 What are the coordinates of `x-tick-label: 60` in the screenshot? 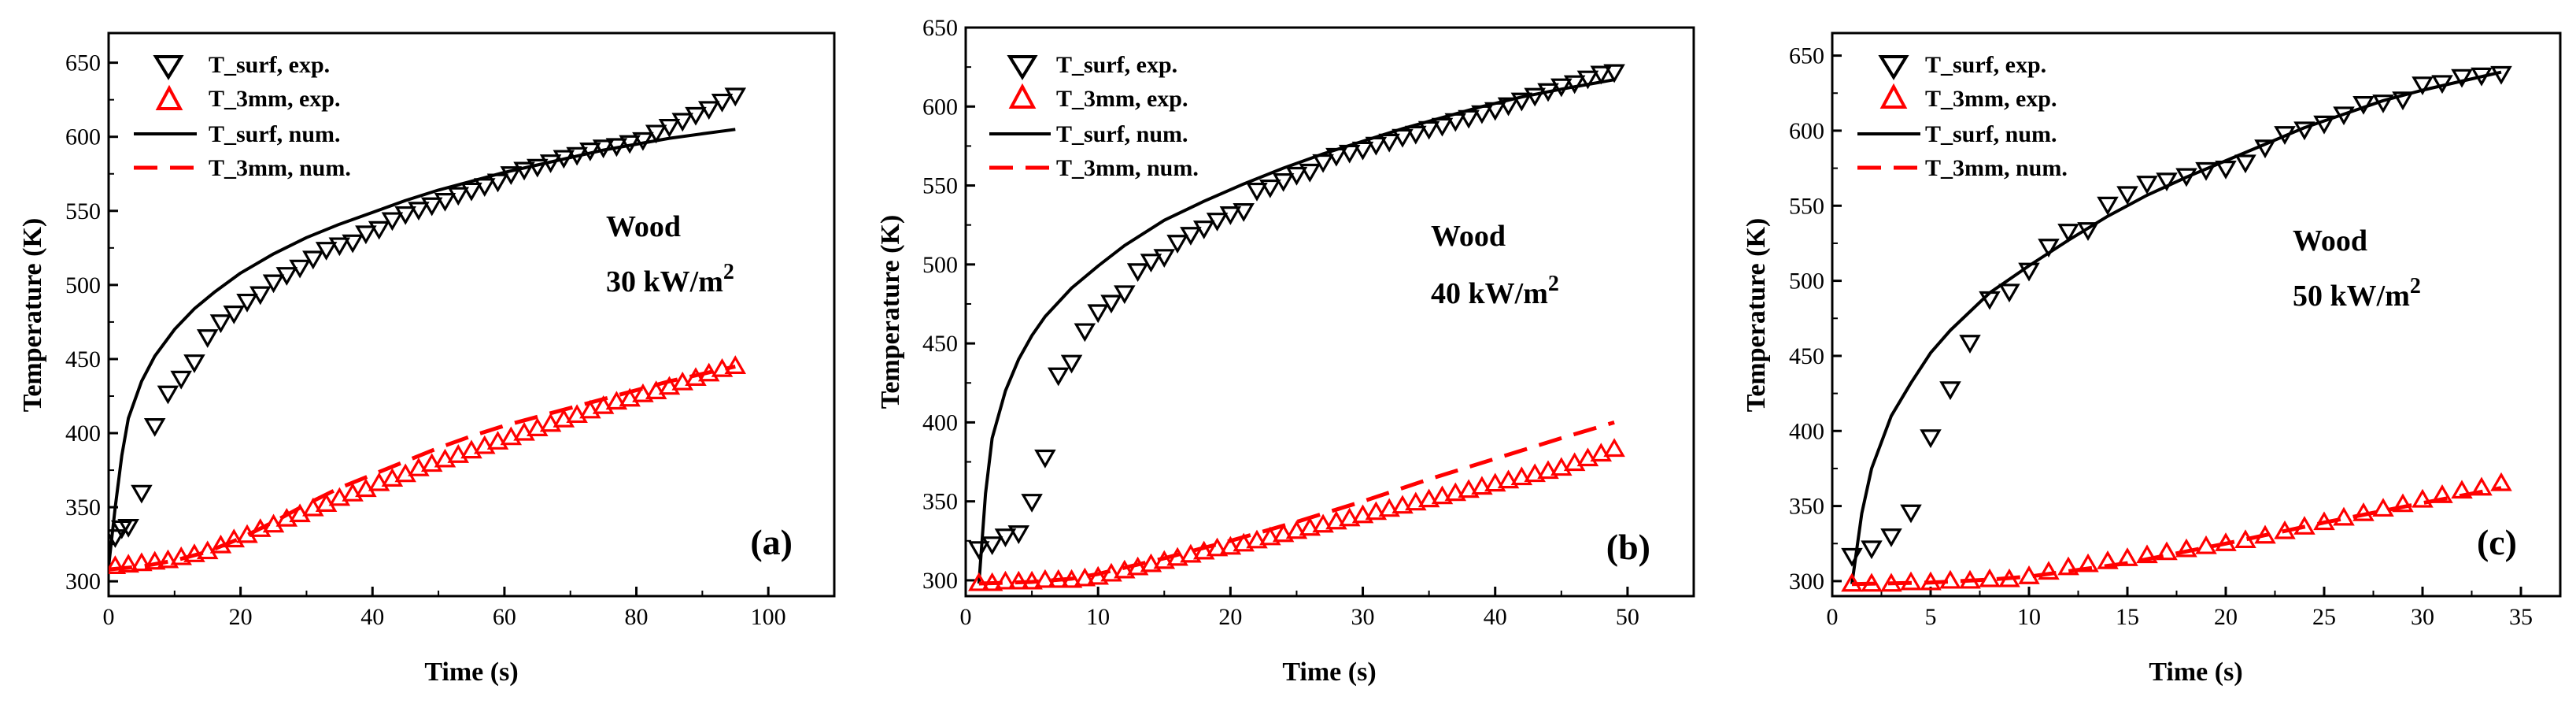 It's located at (504, 617).